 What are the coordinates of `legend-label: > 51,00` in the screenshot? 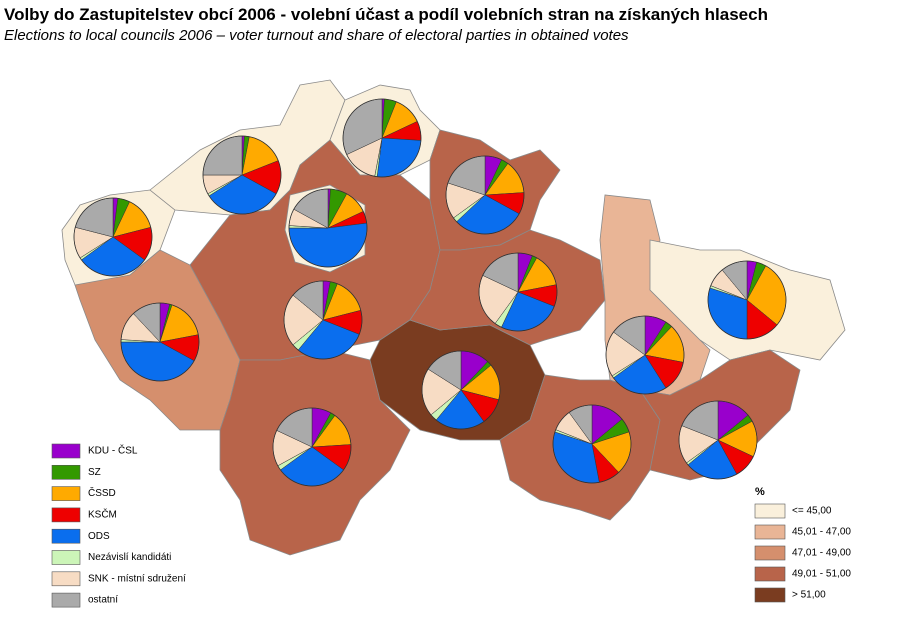 It's located at (809, 595).